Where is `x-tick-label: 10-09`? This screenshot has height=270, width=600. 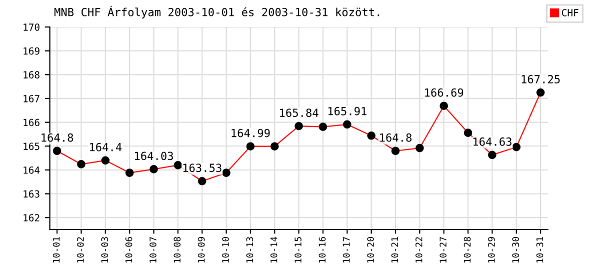
x-tick-label: 10-09 is located at coordinates (201, 250).